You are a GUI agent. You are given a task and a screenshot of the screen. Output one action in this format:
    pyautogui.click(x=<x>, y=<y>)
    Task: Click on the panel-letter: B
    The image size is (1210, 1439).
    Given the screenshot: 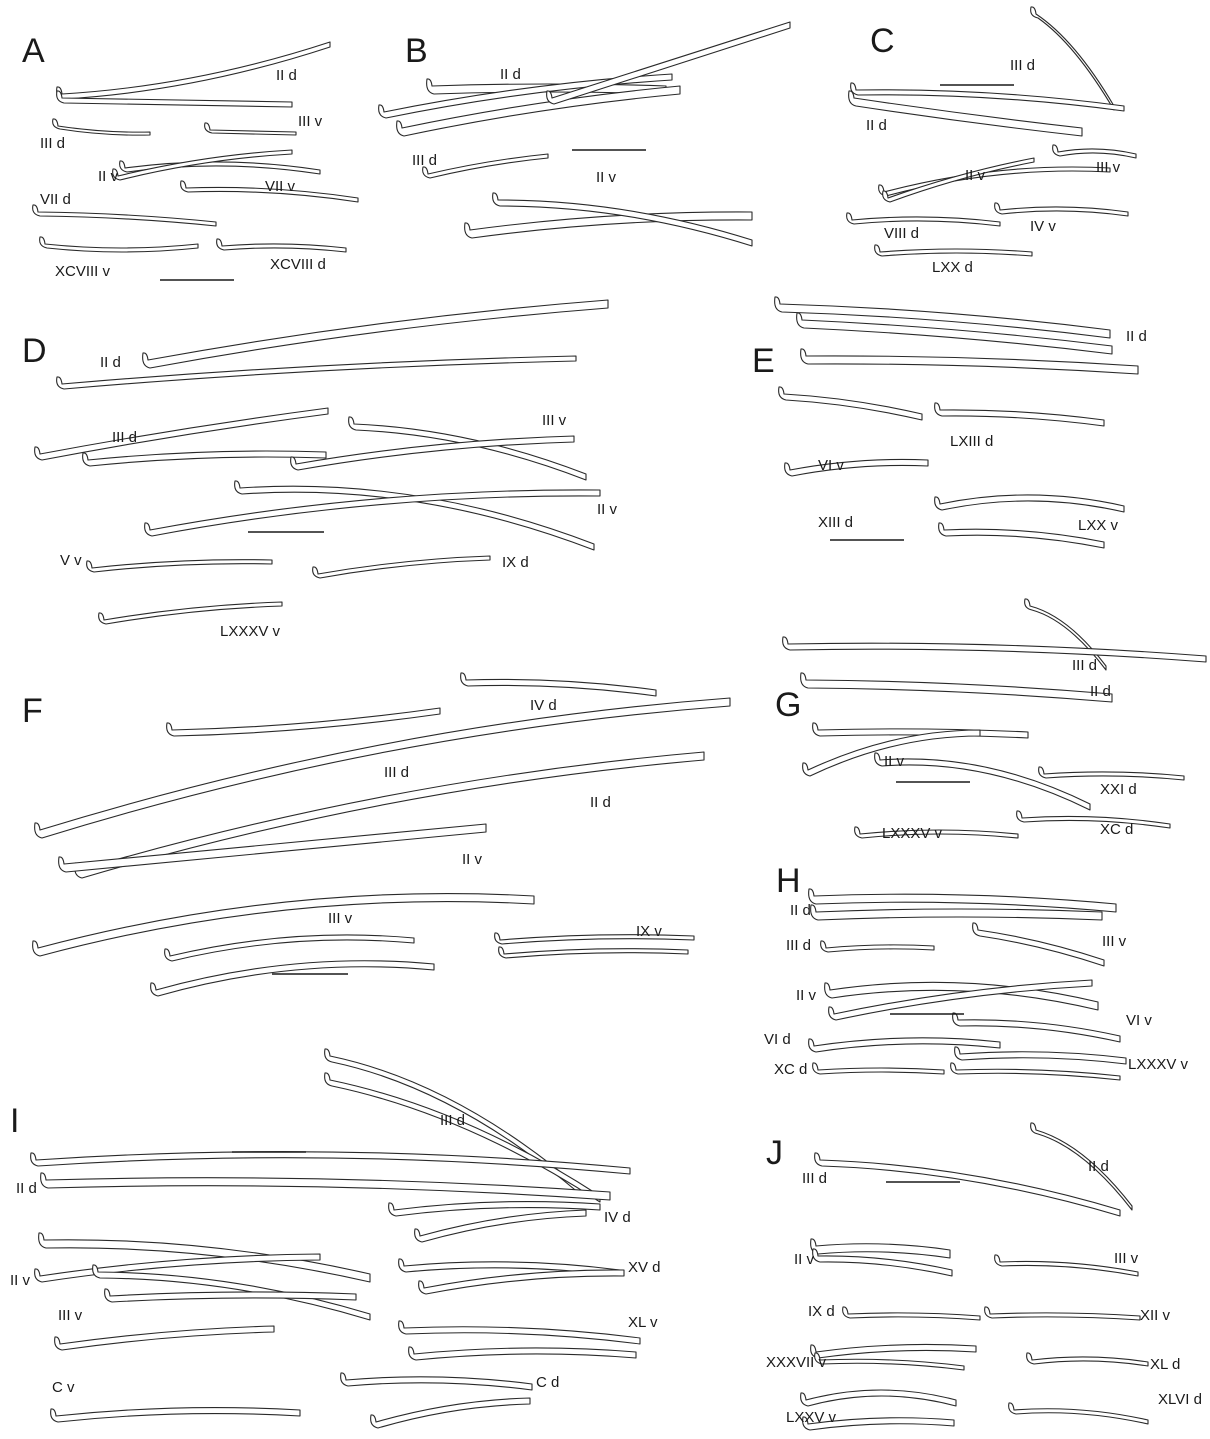 What is the action you would take?
    pyautogui.click(x=416, y=51)
    